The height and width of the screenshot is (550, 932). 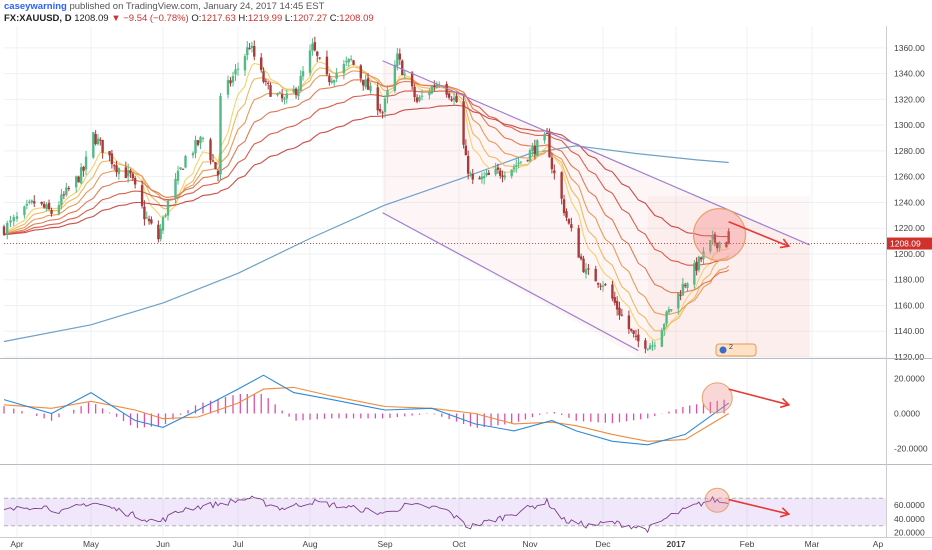 I want to click on high-value: 1219.99, so click(x=265, y=18).